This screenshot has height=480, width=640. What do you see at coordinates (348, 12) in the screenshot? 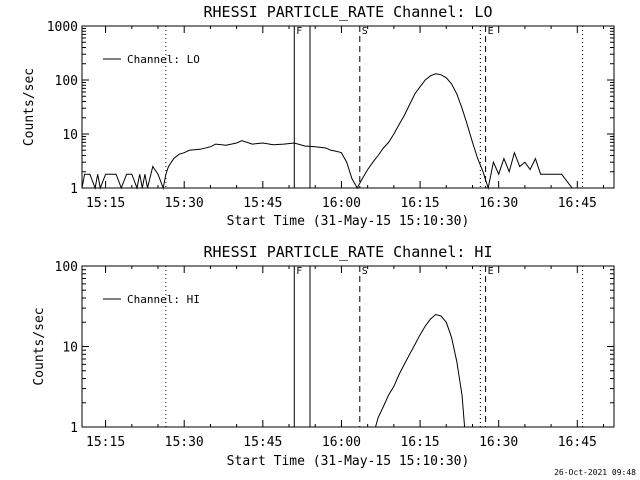
I see `chart-title: RHESSI PARTICLE_RATE Channel: LO` at bounding box center [348, 12].